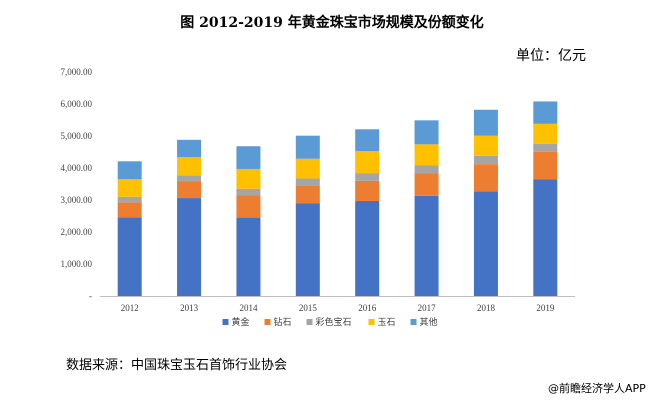  I want to click on legend-label: 彩色宝石, so click(334, 322).